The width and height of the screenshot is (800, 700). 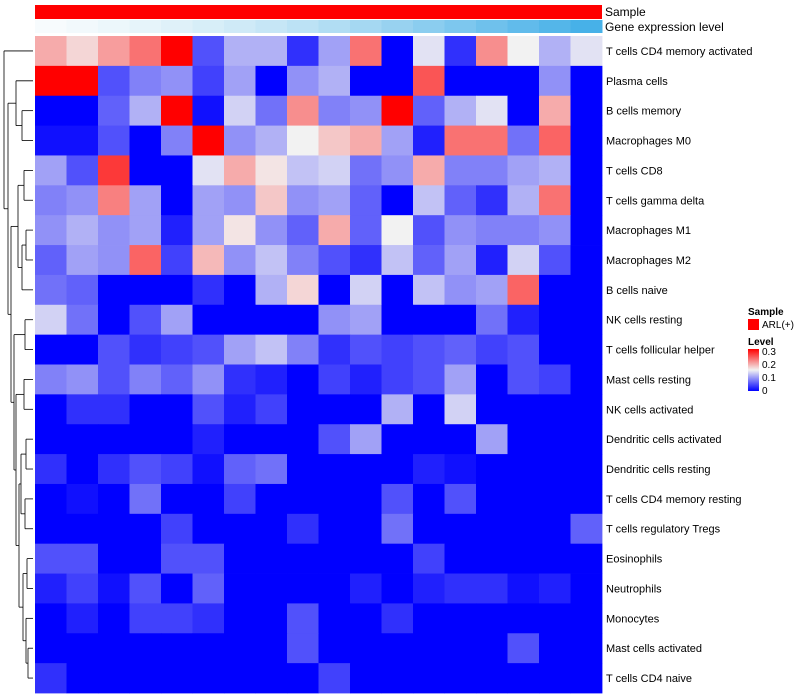 I want to click on gene-annotation-label: Gene expression level, so click(x=664, y=27).